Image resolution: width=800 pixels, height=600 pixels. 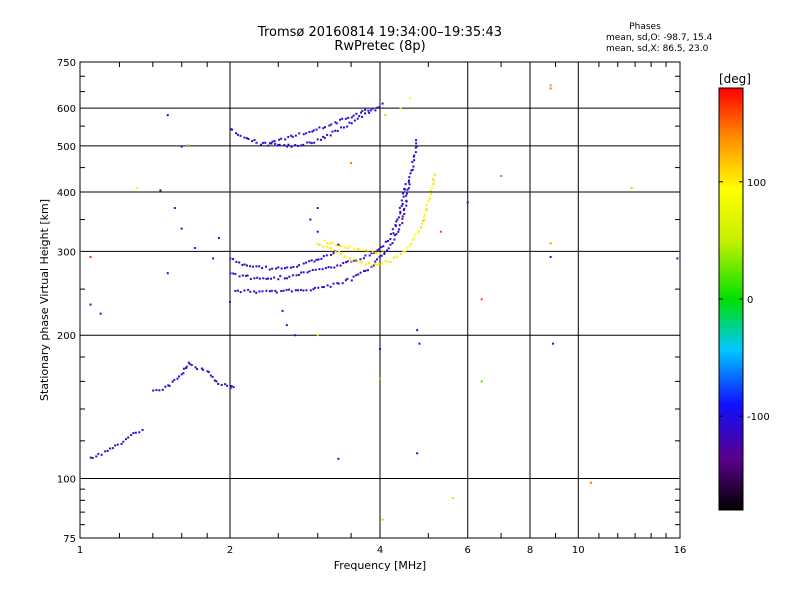 What do you see at coordinates (680, 550) in the screenshot?
I see `x-tick-label: 16` at bounding box center [680, 550].